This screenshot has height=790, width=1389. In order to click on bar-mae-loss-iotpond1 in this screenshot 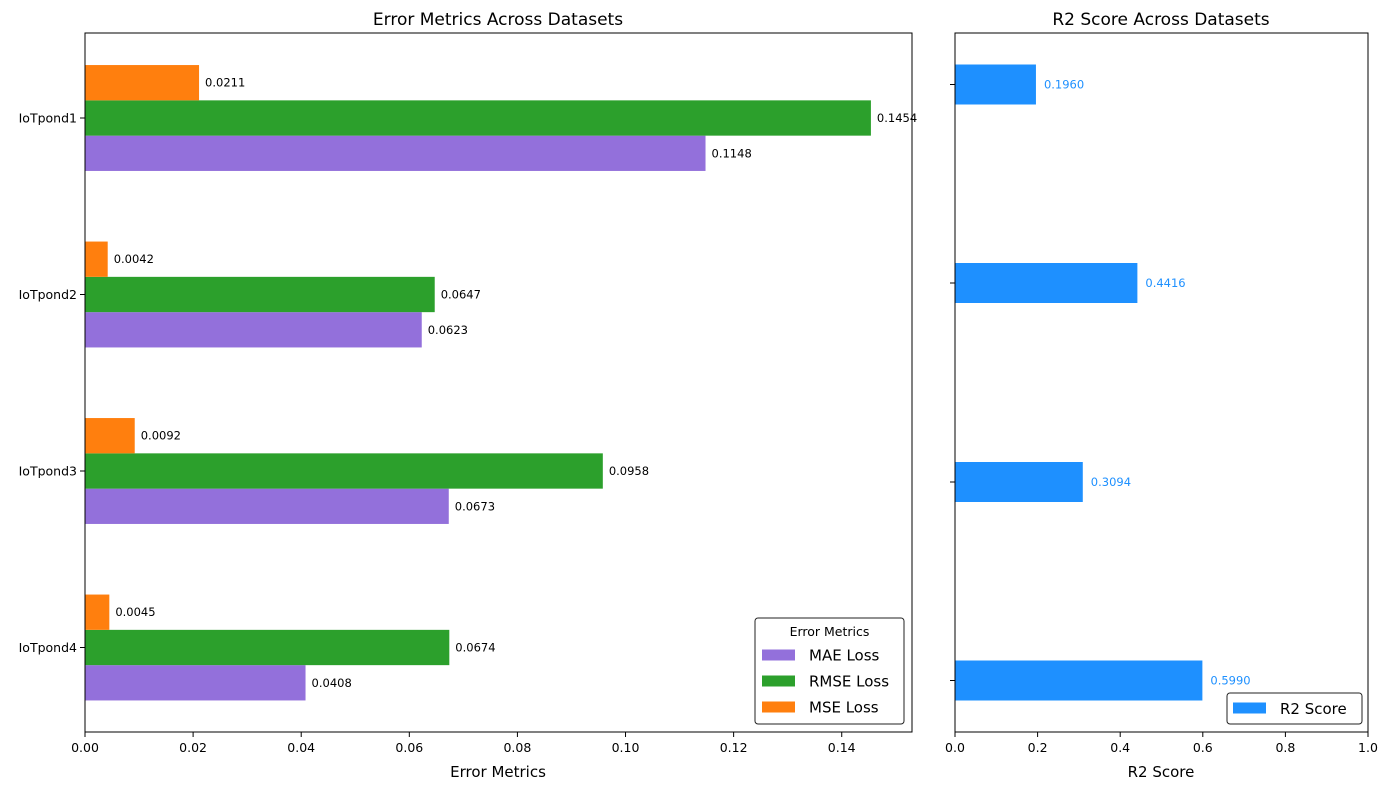, I will do `click(395, 153)`.